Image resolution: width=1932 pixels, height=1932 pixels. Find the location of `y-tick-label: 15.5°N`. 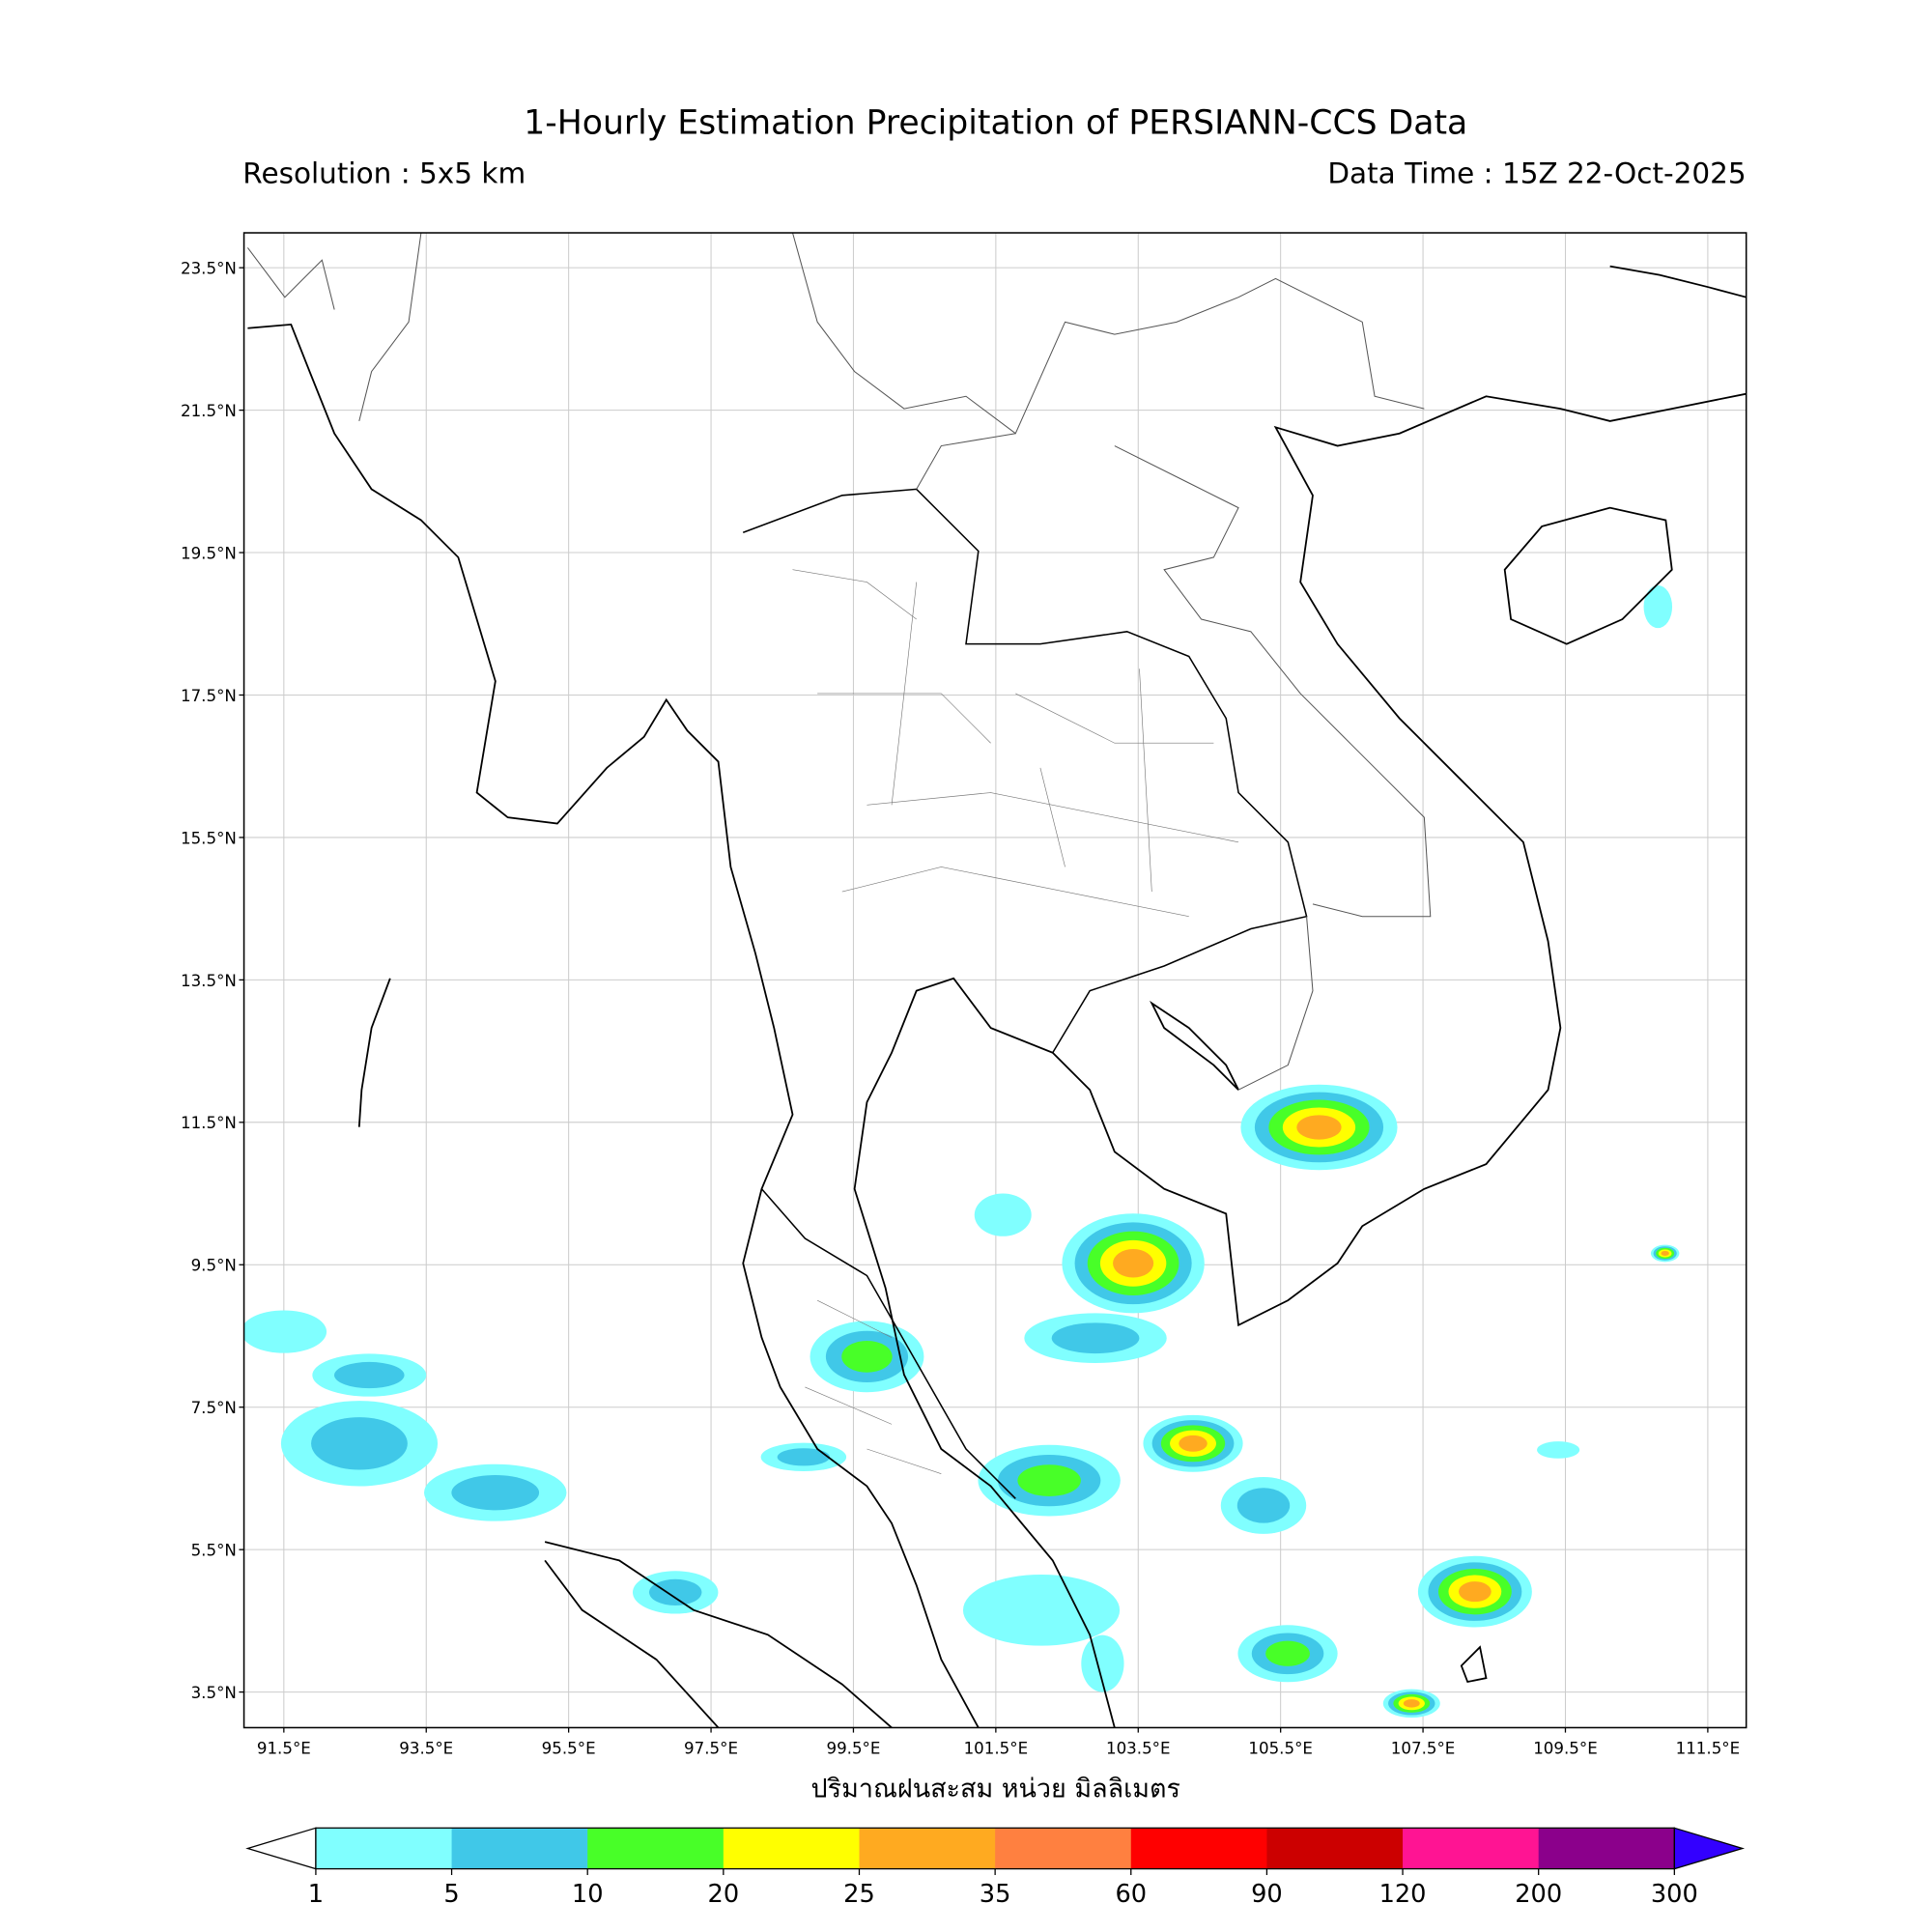

y-tick-label: 15.5°N is located at coordinates (209, 838).